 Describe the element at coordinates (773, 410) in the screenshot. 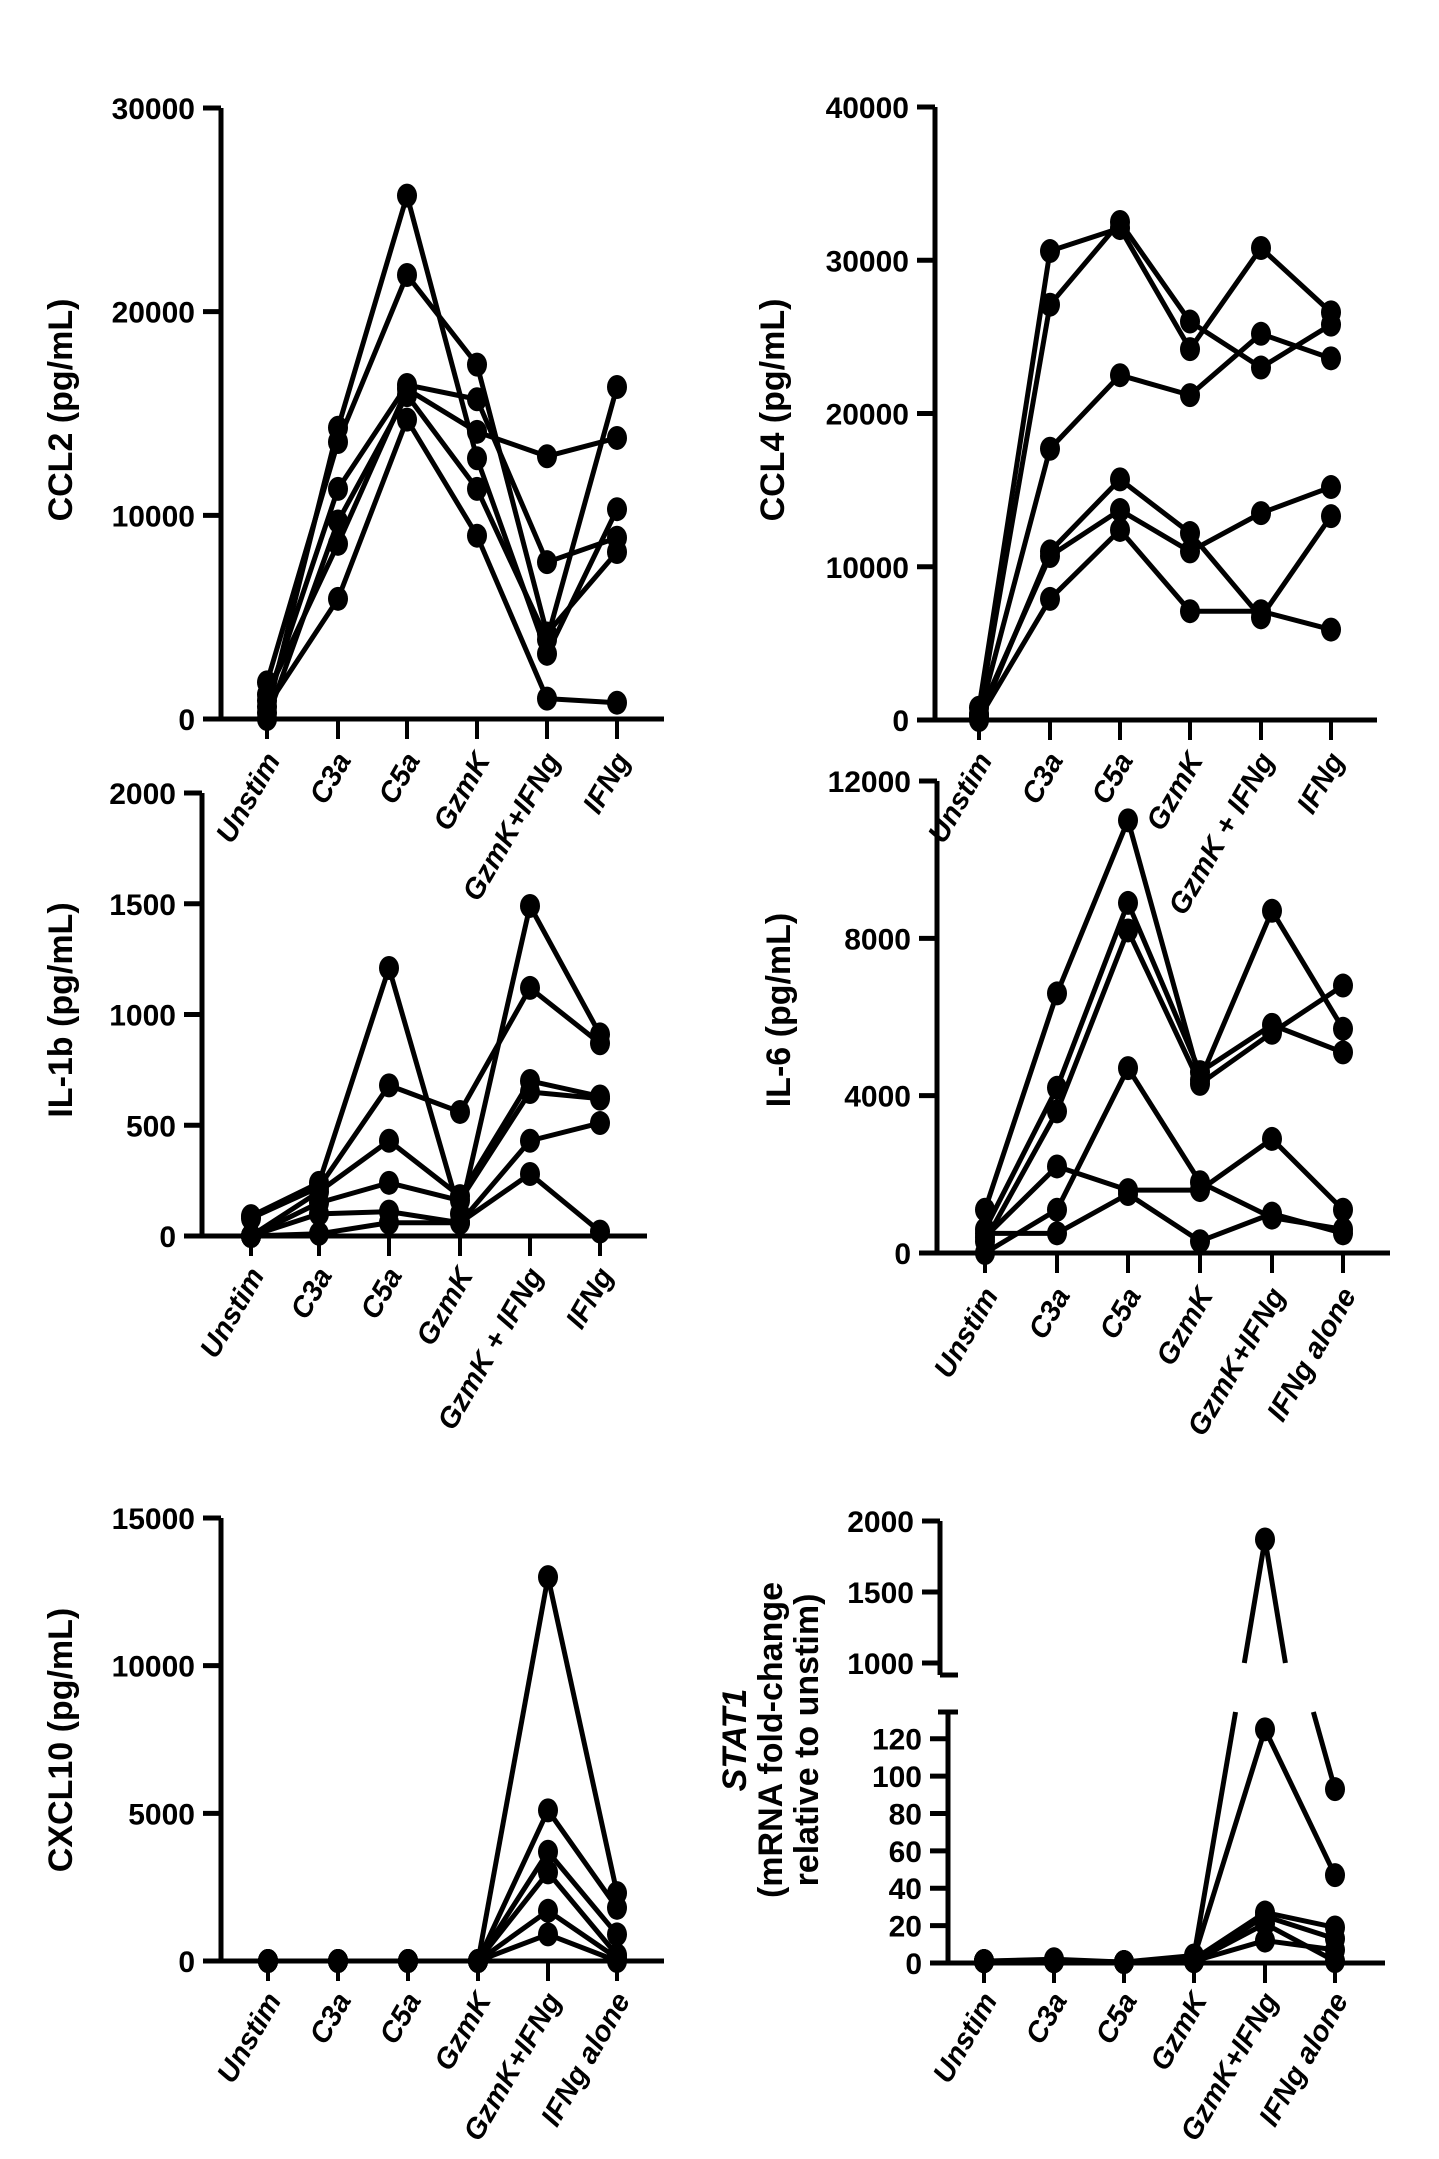

I see `y-axis-label: CCL4 (pg/mL)` at that location.